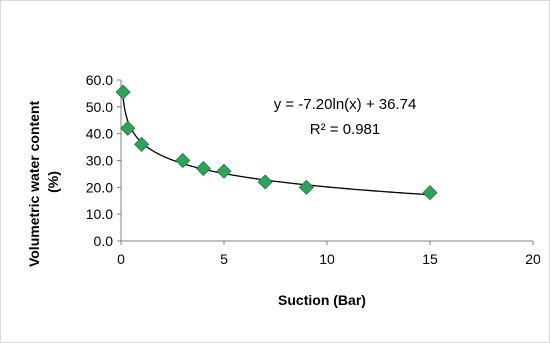 This screenshot has height=343, width=550. What do you see at coordinates (345, 104) in the screenshot?
I see `trendline-equation: y = -7.20ln(x) + 36.74` at bounding box center [345, 104].